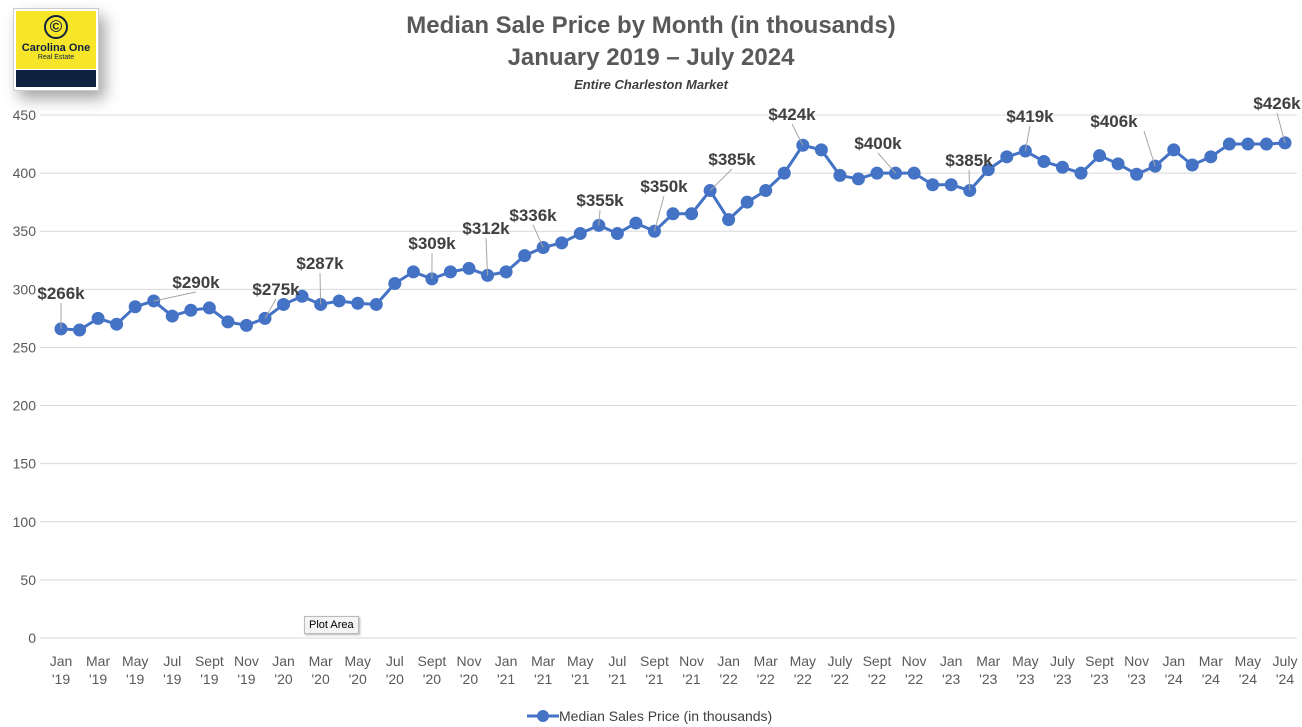 The height and width of the screenshot is (727, 1302). What do you see at coordinates (1114, 121) in the screenshot?
I see `data-label: $406k` at bounding box center [1114, 121].